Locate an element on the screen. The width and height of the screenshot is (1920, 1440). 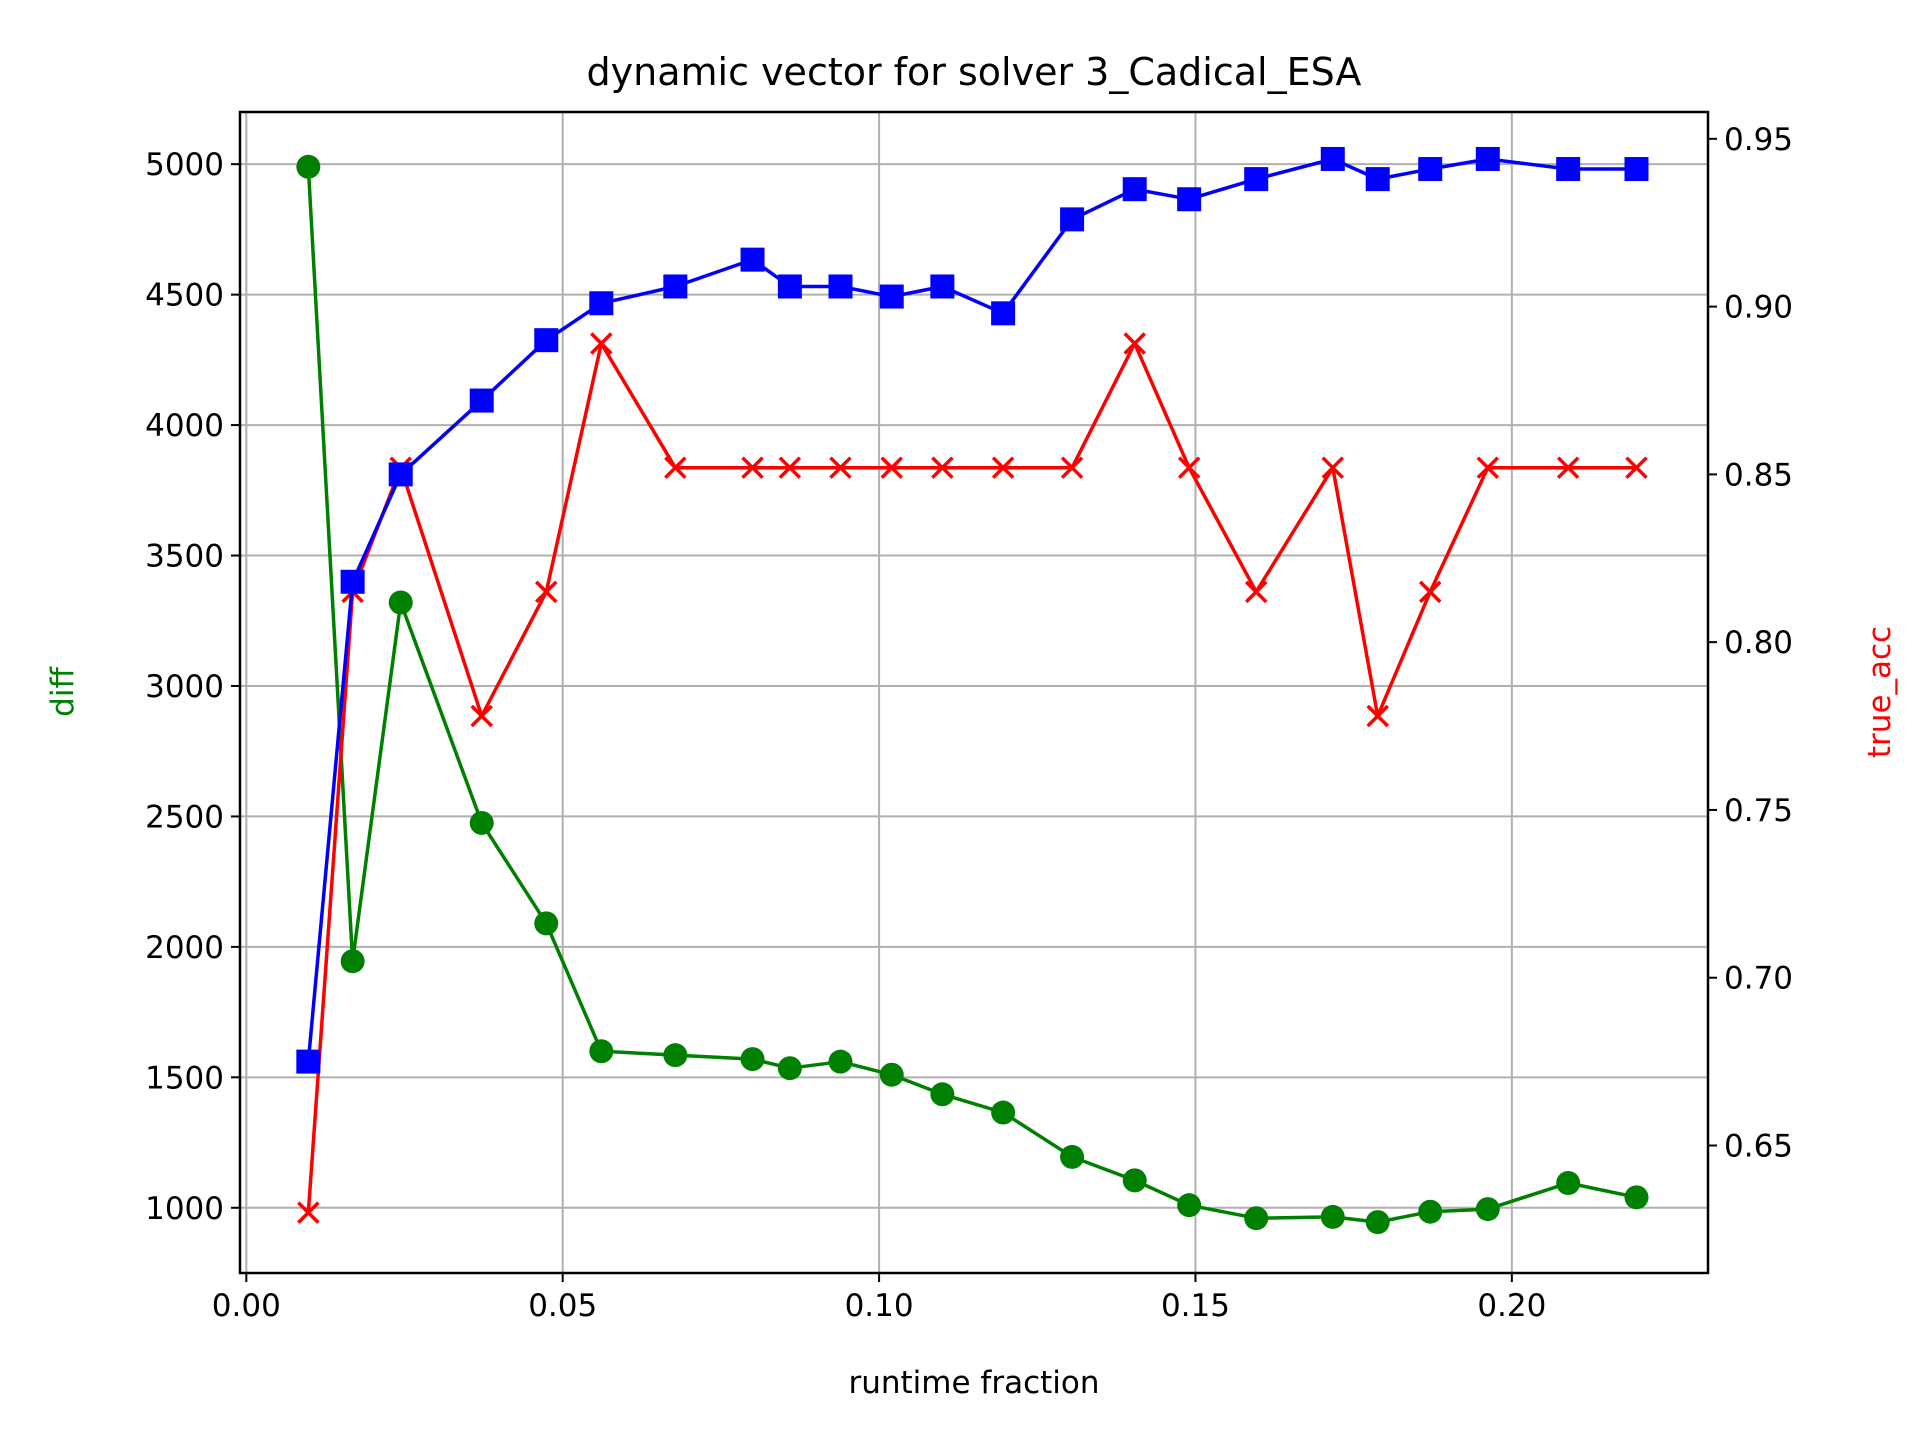
y-right-tick-label: 0.65 is located at coordinates (1758, 1146).